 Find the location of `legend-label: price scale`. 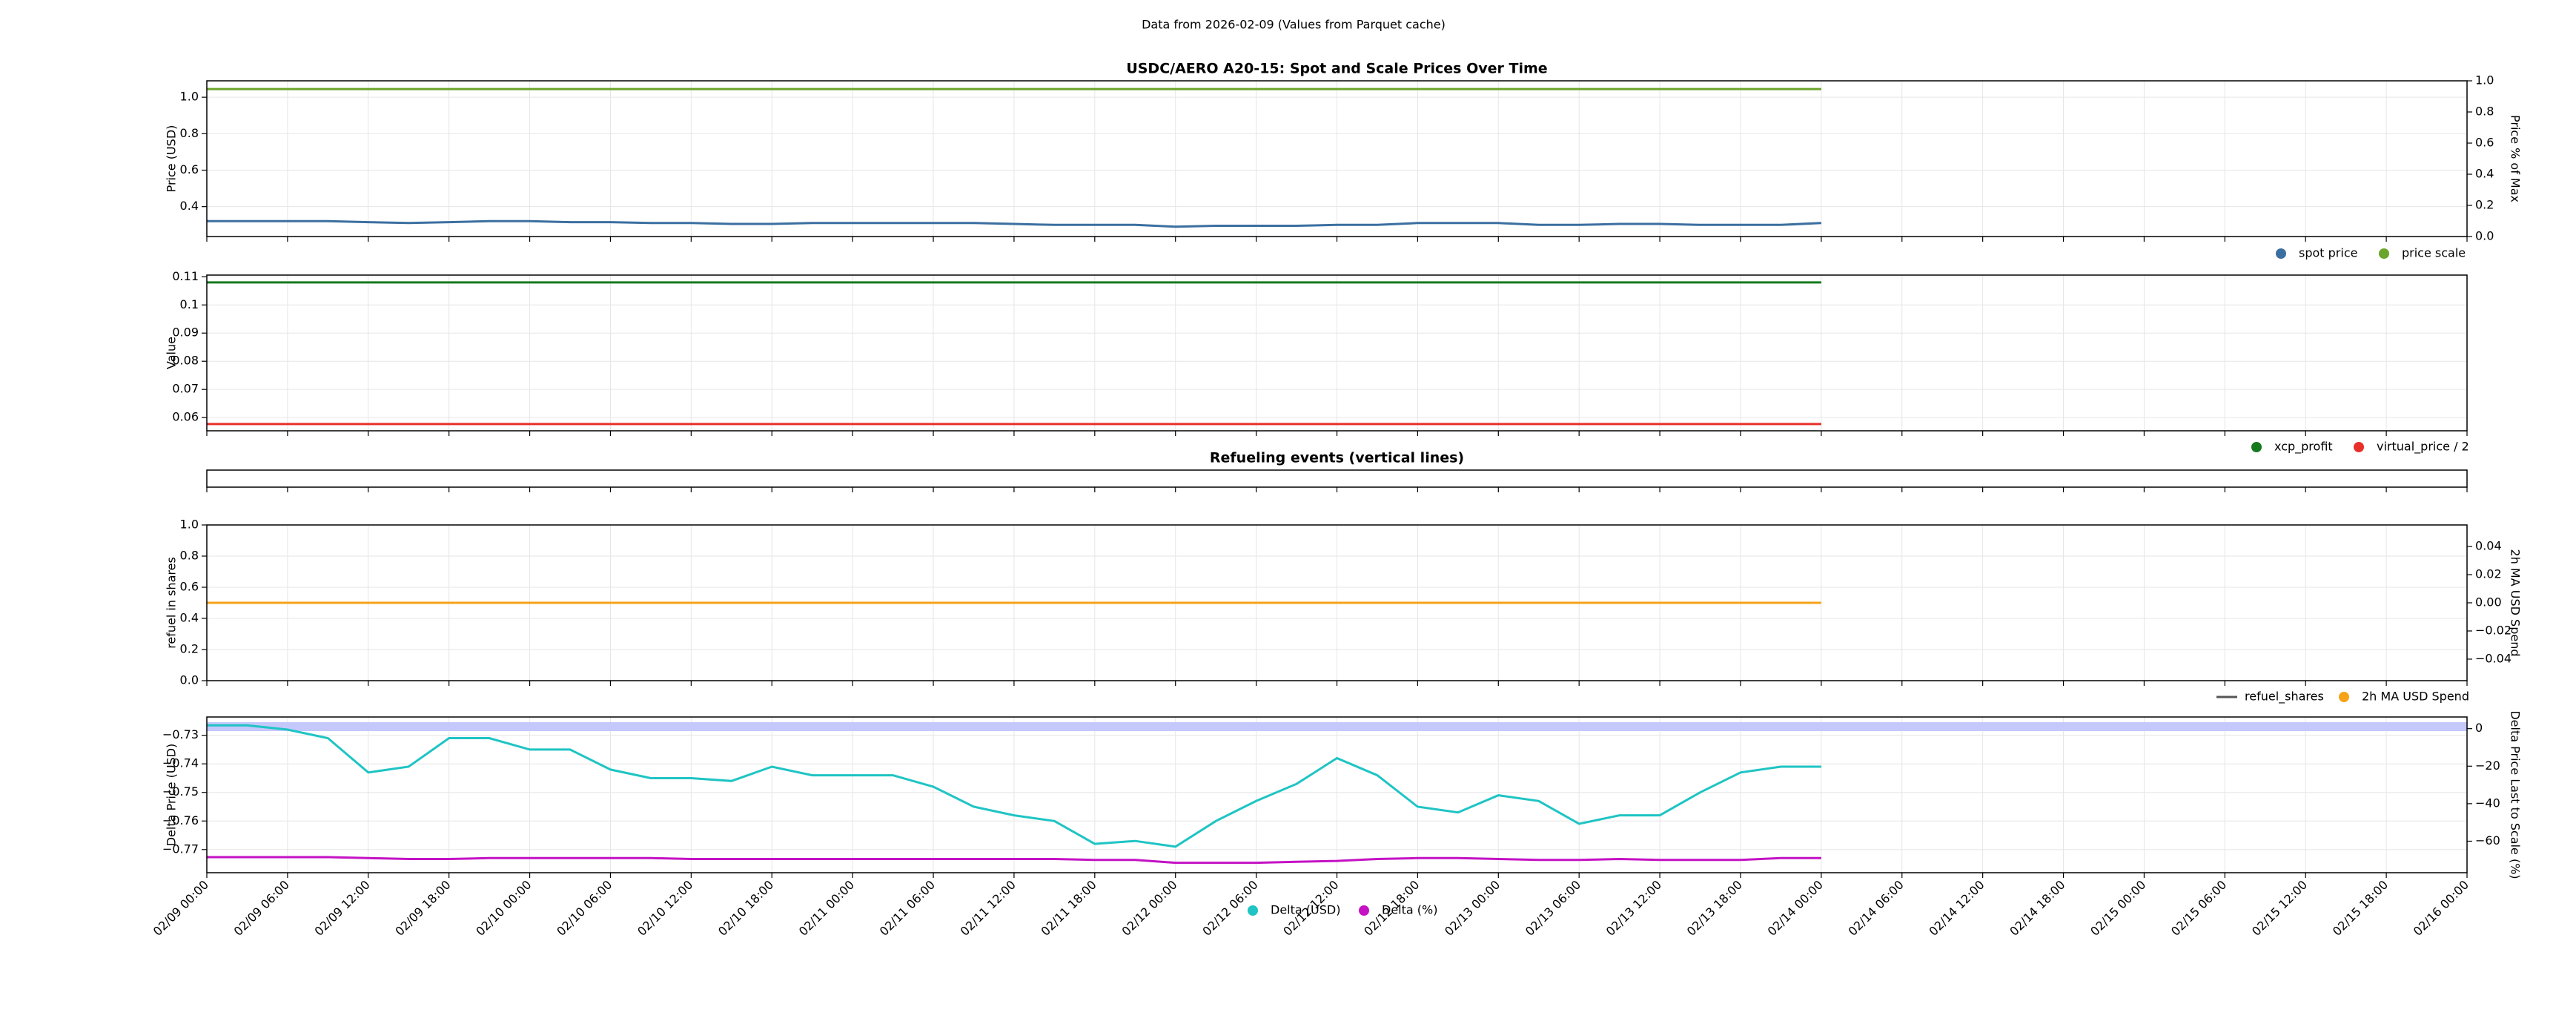

legend-label: price scale is located at coordinates (2434, 253).